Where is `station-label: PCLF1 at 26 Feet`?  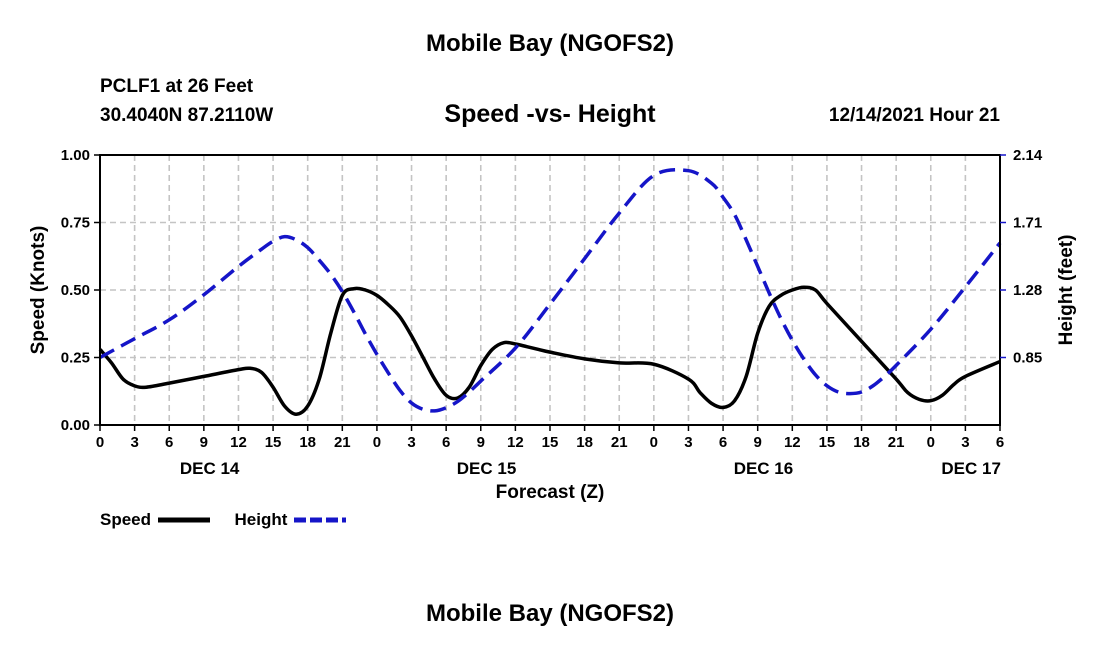 station-label: PCLF1 at 26 Feet is located at coordinates (177, 86).